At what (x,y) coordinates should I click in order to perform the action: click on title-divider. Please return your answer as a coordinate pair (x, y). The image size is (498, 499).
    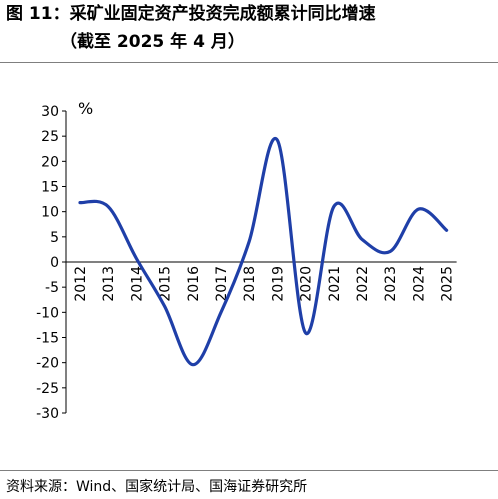
    Looking at the image, I should click on (249, 62).